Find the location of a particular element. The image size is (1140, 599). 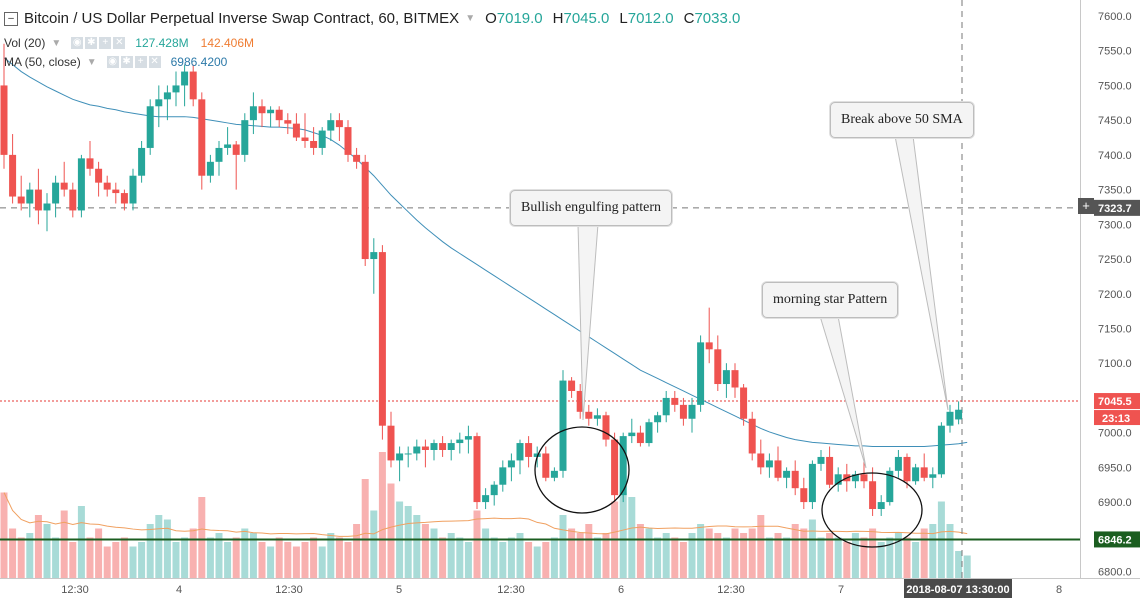

ma-label: MA (50, close) is located at coordinates (42, 62).